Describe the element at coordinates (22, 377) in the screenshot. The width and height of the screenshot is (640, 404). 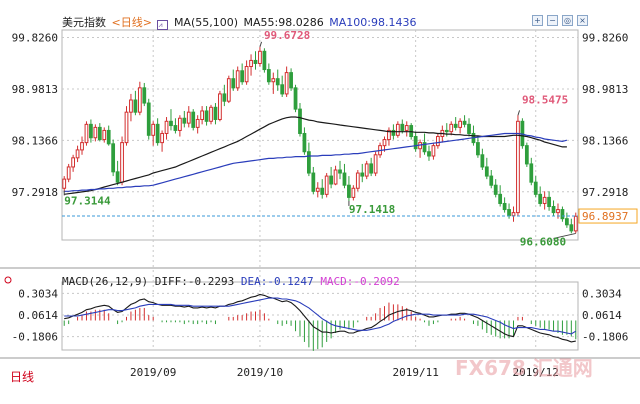
I see `period-button: 日线` at that location.